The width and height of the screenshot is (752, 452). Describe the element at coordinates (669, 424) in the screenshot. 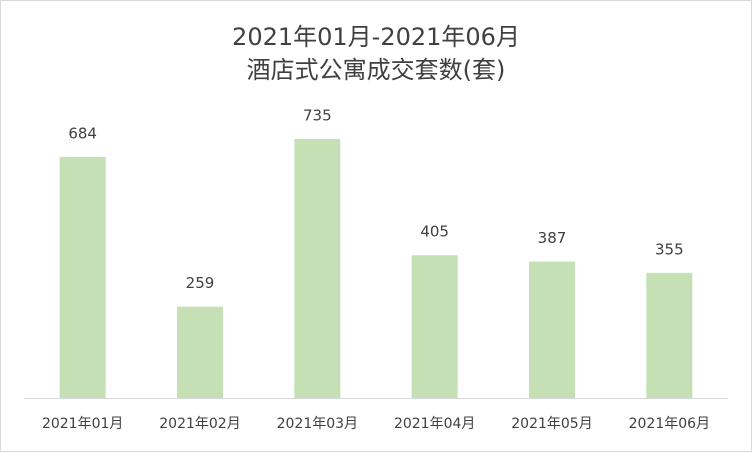

I see `x-tick-label: 2021年06月` at that location.